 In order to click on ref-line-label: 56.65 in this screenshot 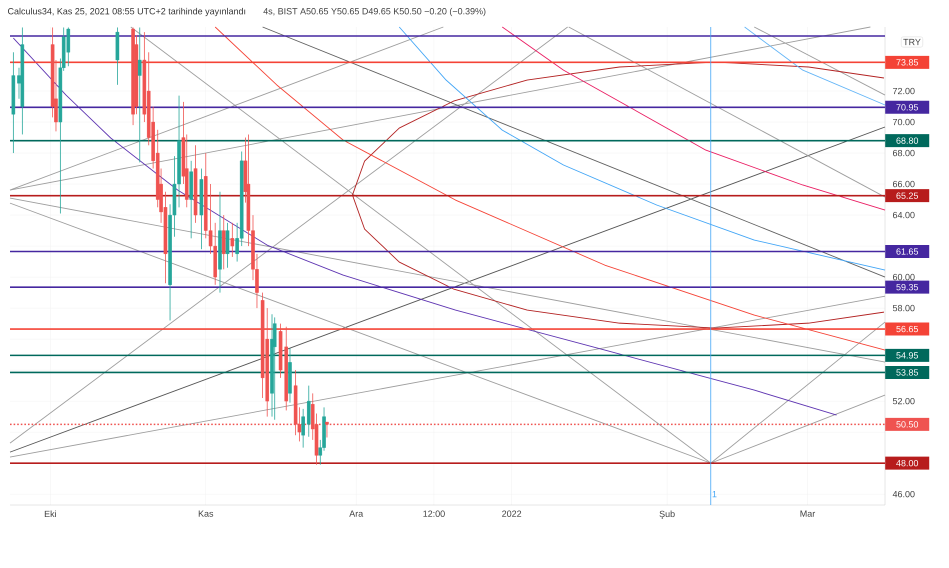, I will do `click(907, 329)`.